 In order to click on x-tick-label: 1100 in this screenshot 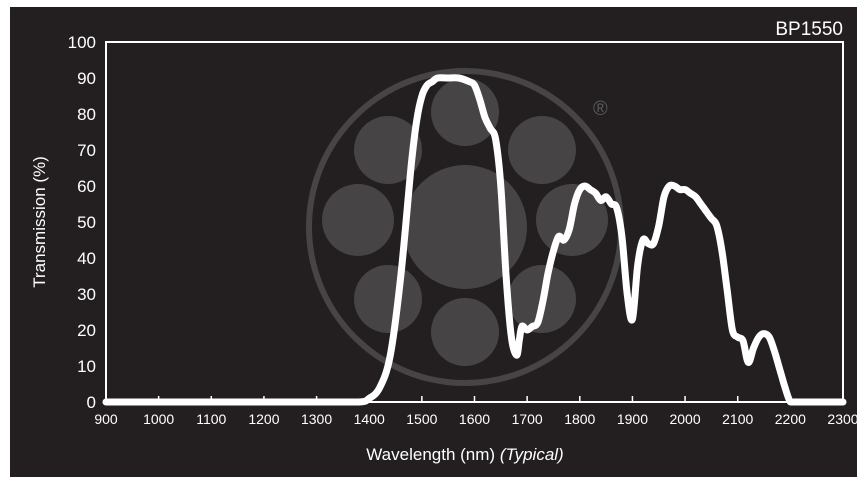, I will do `click(211, 419)`.